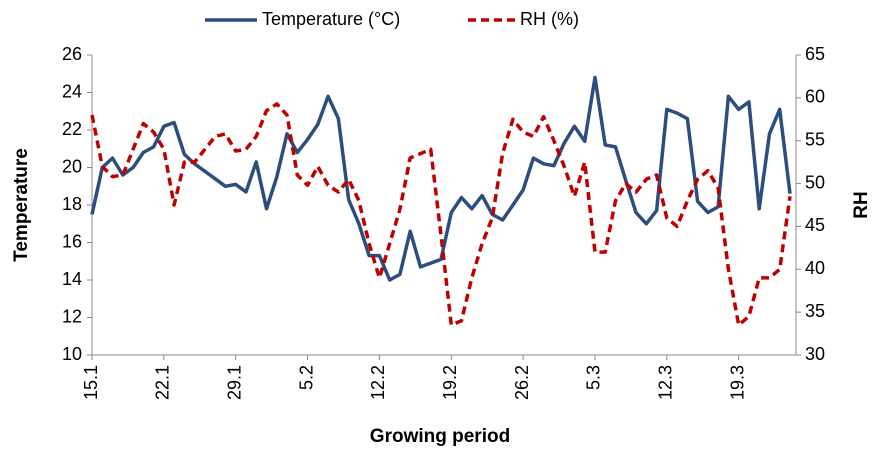  What do you see at coordinates (815, 139) in the screenshot?
I see `y2-tick-label: 55` at bounding box center [815, 139].